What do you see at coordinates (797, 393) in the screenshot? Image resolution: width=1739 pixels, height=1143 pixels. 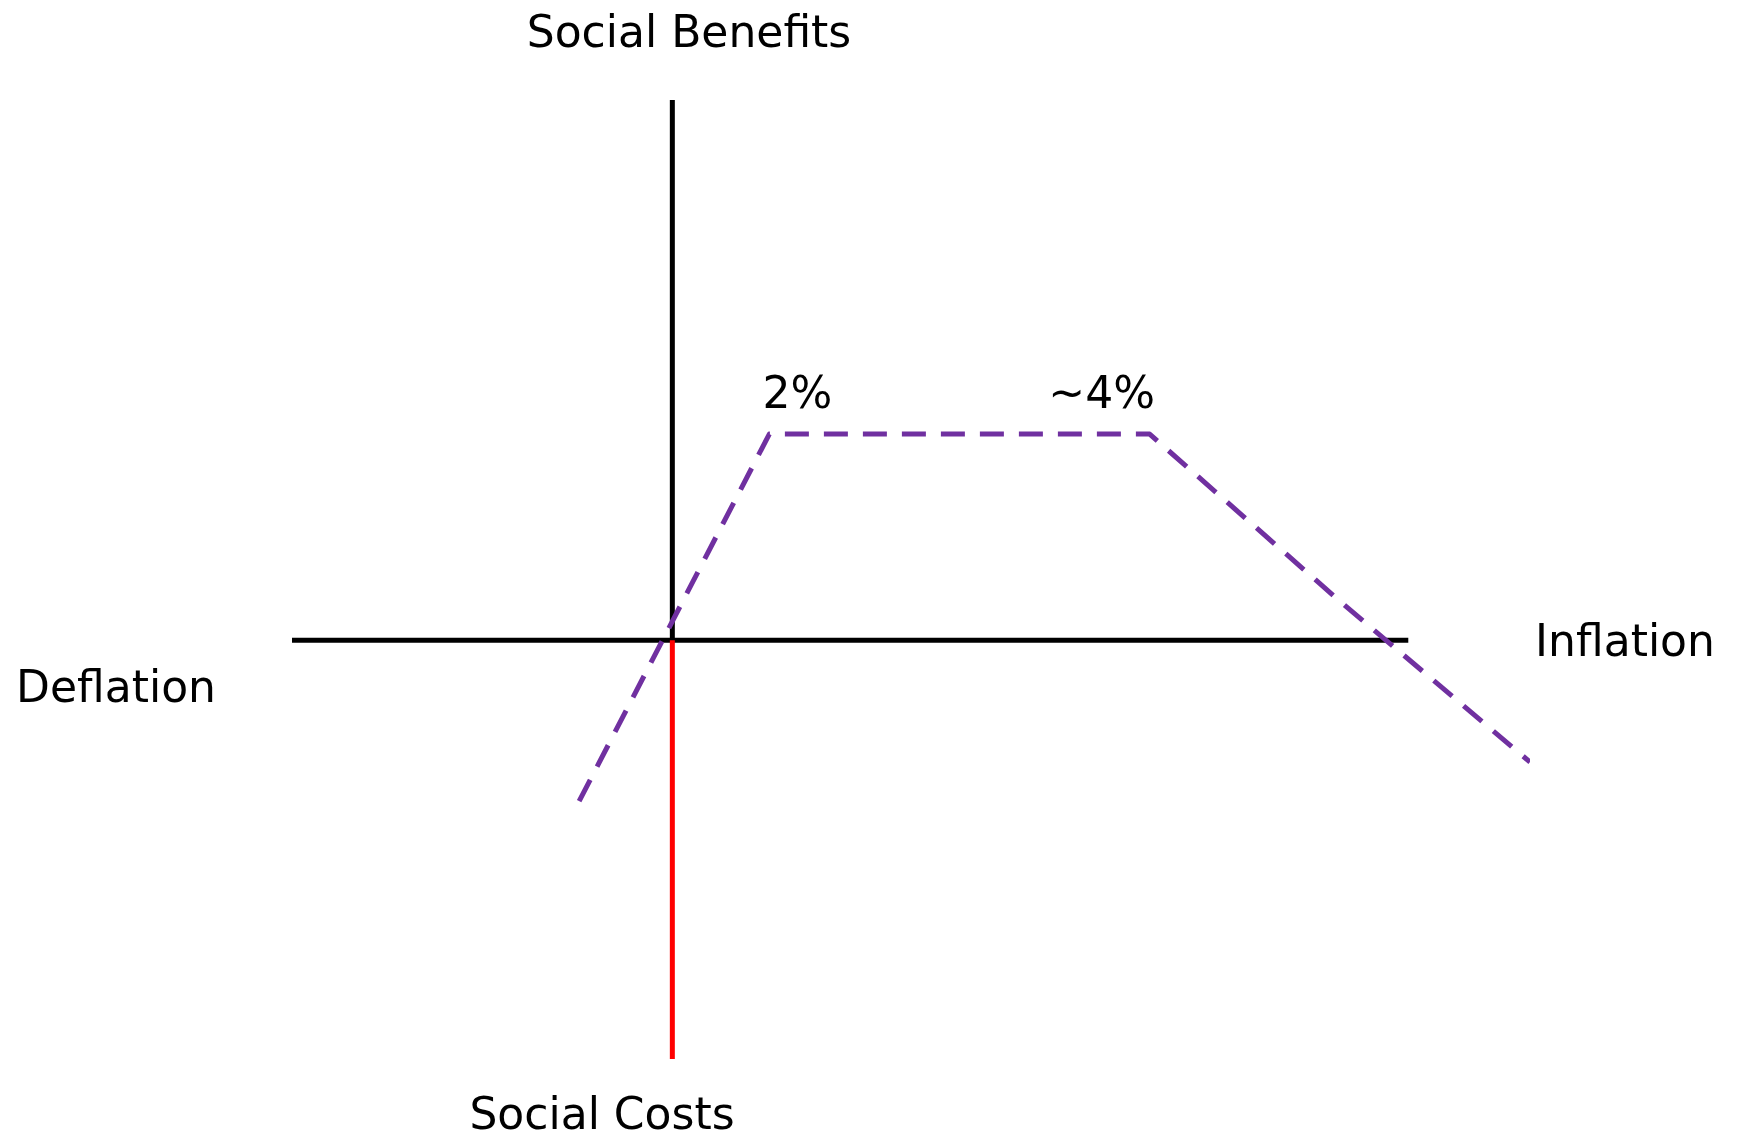 I see `text: 2%` at bounding box center [797, 393].